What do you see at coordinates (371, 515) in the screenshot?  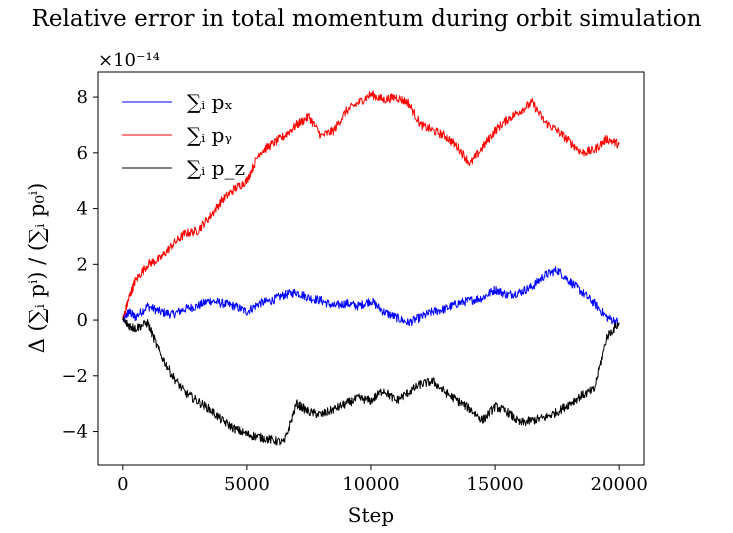 I see `x-axis-label: Step` at bounding box center [371, 515].